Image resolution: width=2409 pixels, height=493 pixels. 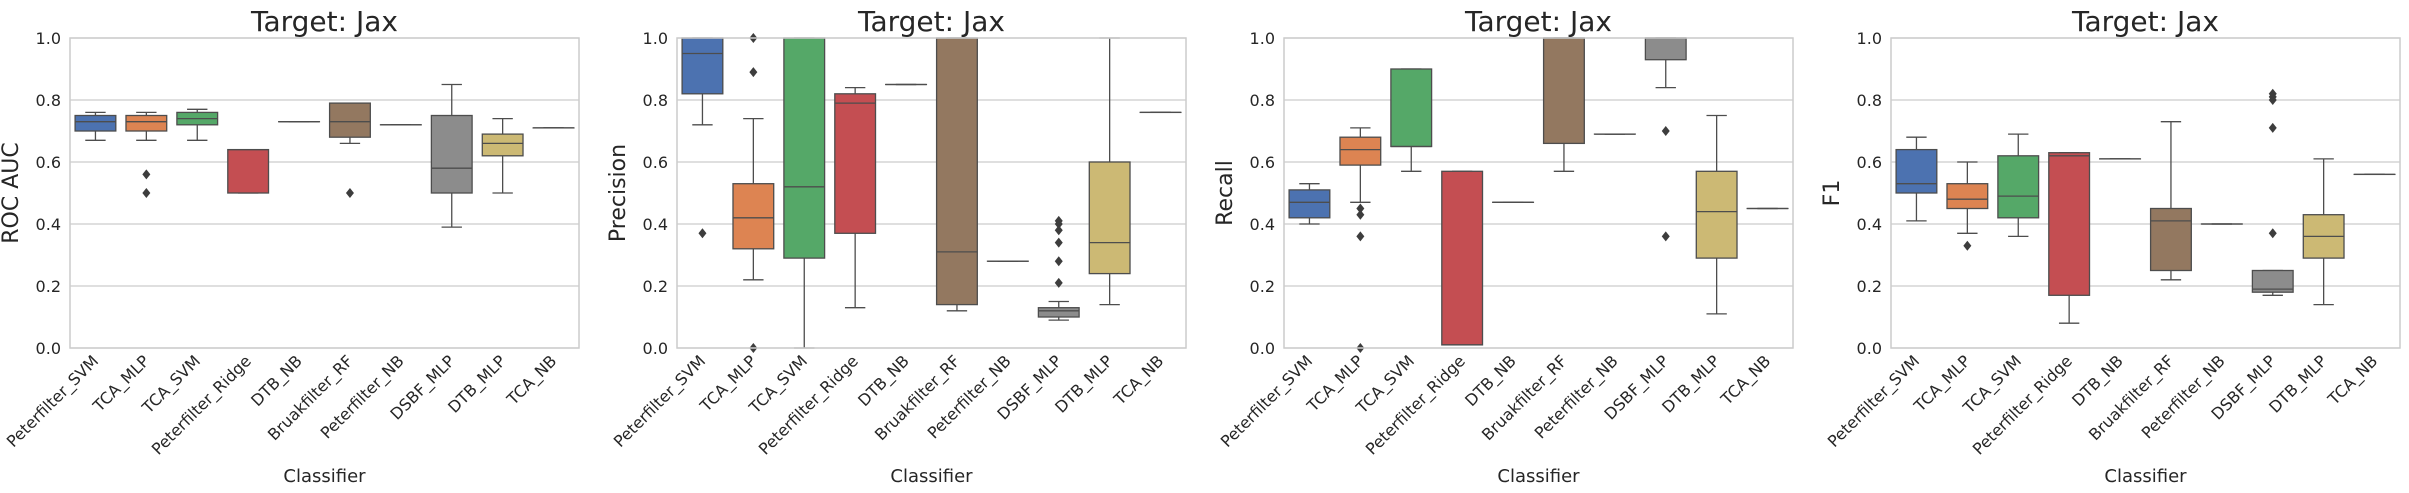 I want to click on y-axis-label: F1, so click(x=1832, y=193).